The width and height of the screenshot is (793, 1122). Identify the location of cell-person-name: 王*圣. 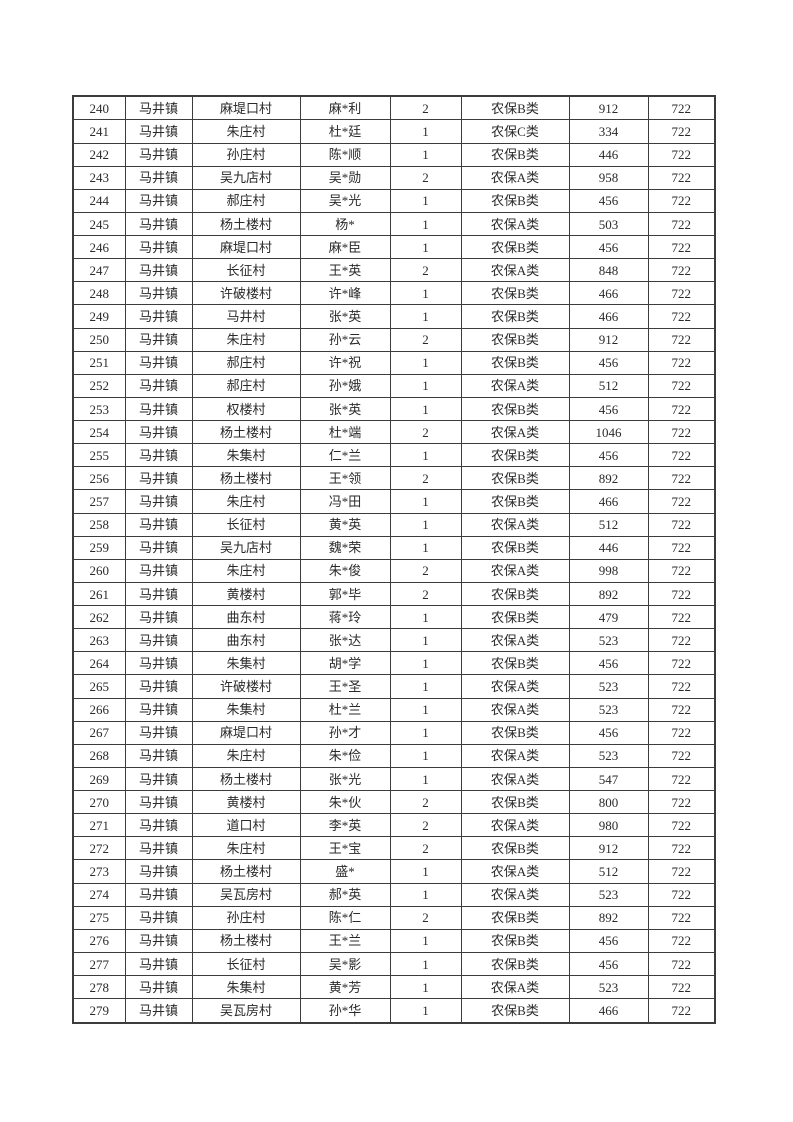
(345, 686).